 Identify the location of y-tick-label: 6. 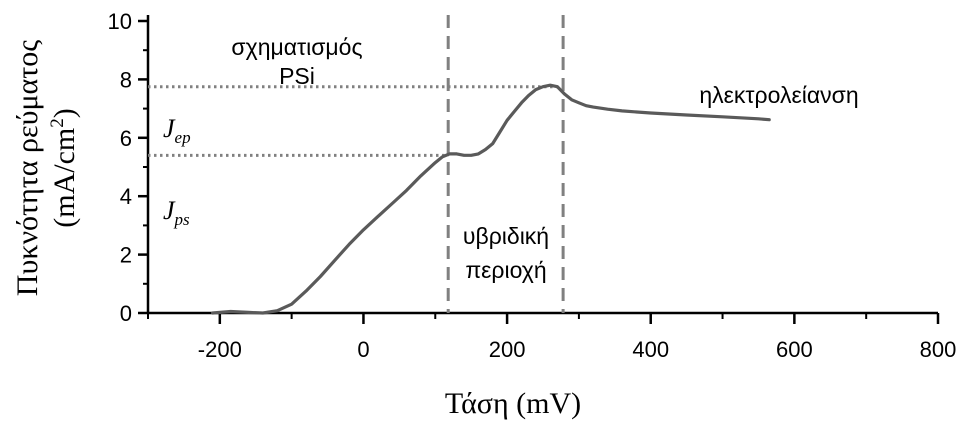
(126, 138).